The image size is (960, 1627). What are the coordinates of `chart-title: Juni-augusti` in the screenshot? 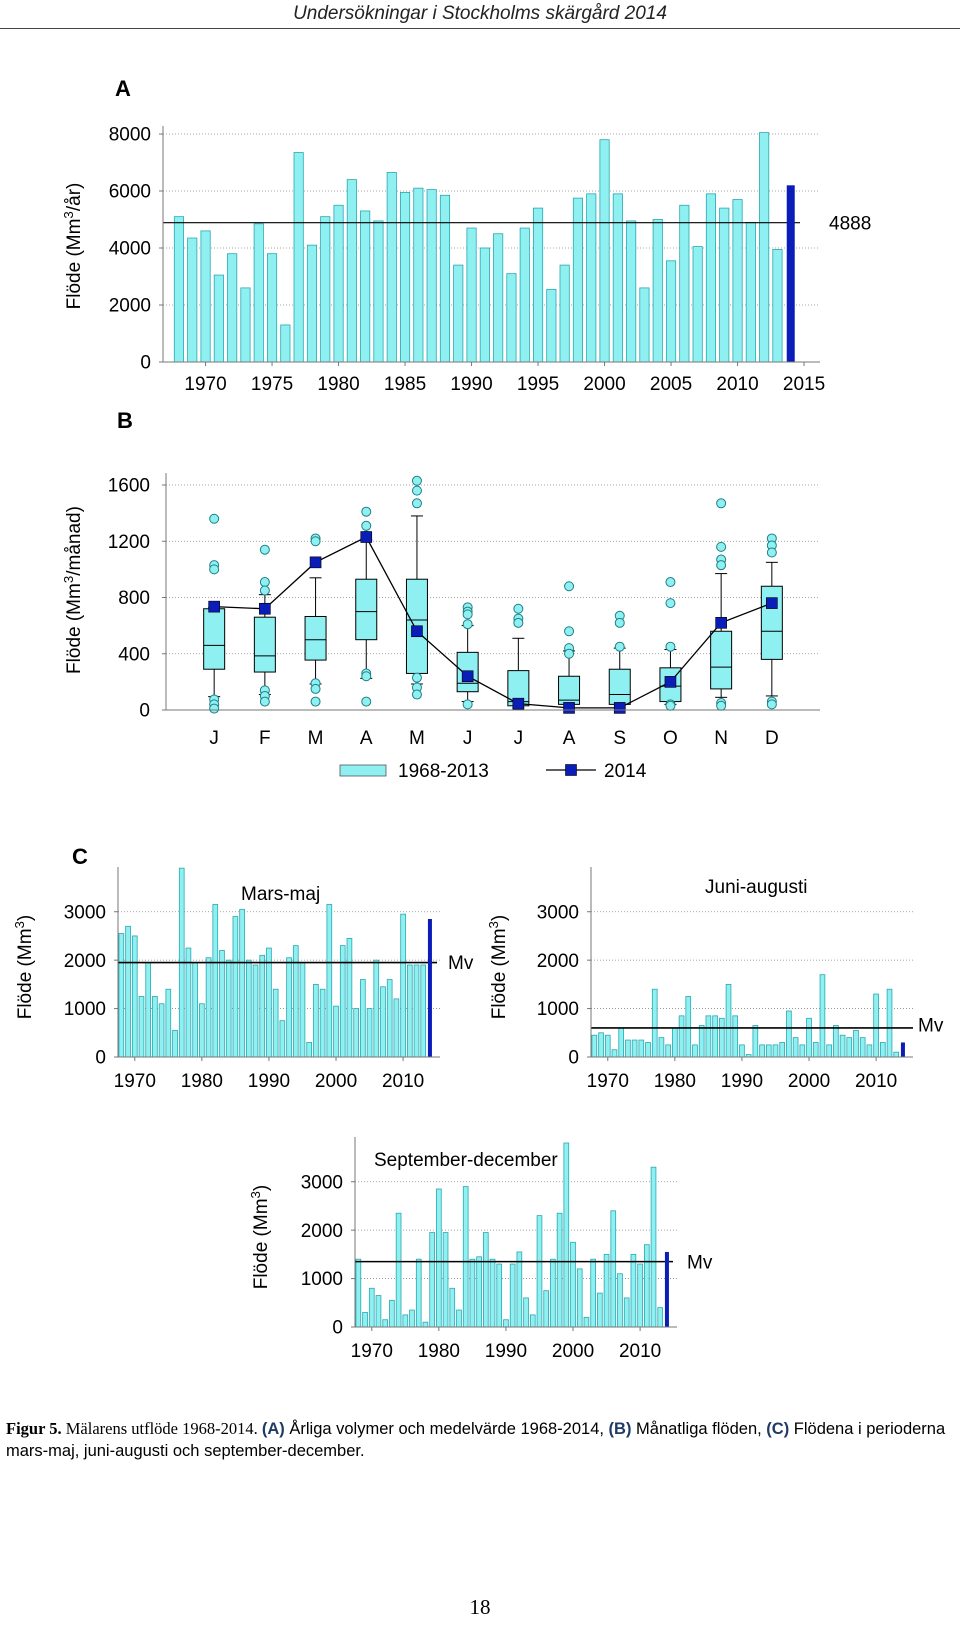 It's located at (756, 887).